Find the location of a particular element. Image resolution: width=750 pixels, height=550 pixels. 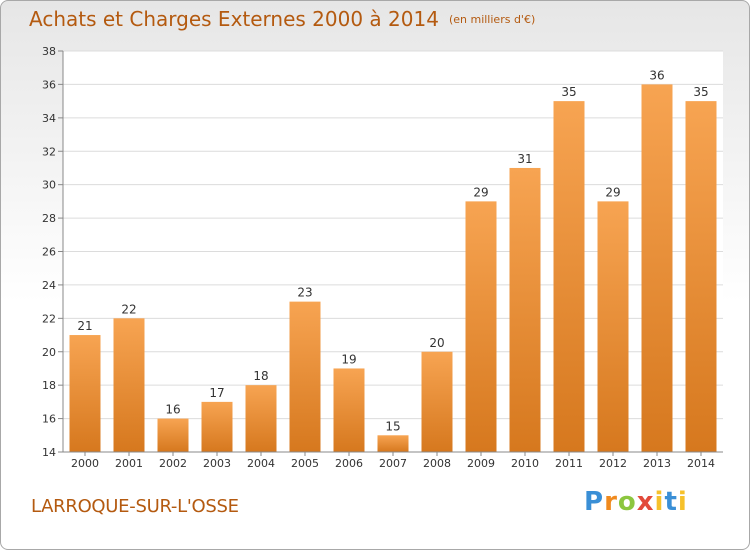

x-tick-label-2004: 2004 is located at coordinates (261, 463).